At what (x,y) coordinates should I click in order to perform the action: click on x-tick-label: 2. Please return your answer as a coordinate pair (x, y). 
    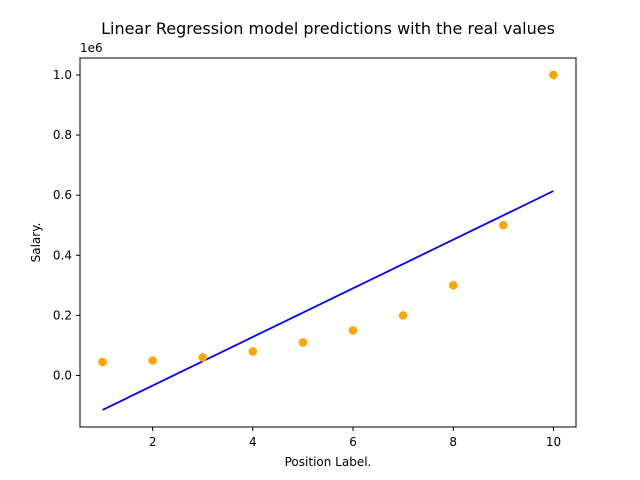
    Looking at the image, I should click on (153, 442).